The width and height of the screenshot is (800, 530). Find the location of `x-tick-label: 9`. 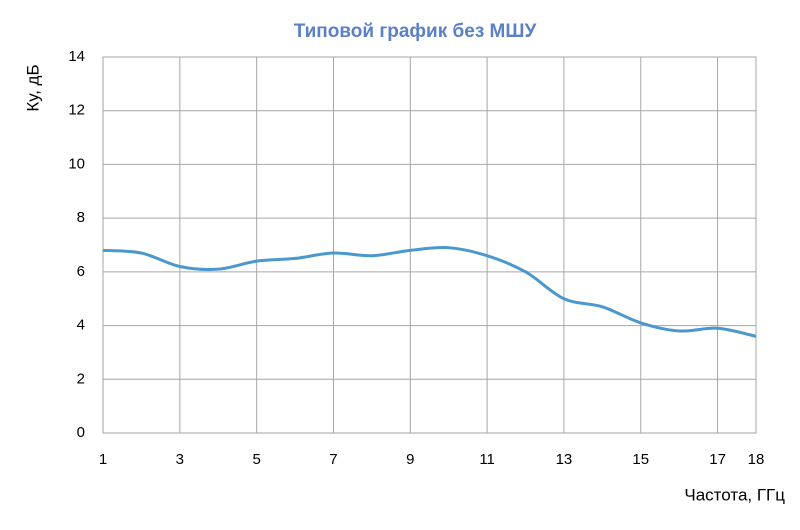

x-tick-label: 9 is located at coordinates (410, 459).